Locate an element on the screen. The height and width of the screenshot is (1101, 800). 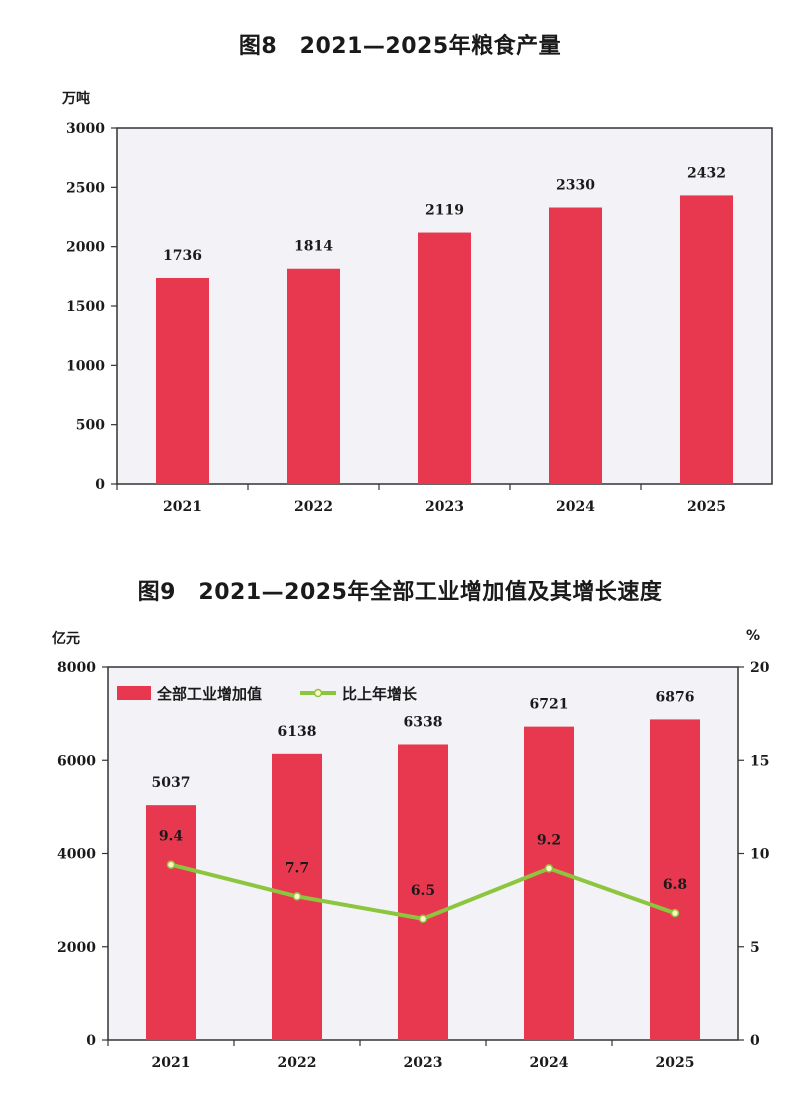
chart2-bar-value-label: 6876 is located at coordinates (675, 697).